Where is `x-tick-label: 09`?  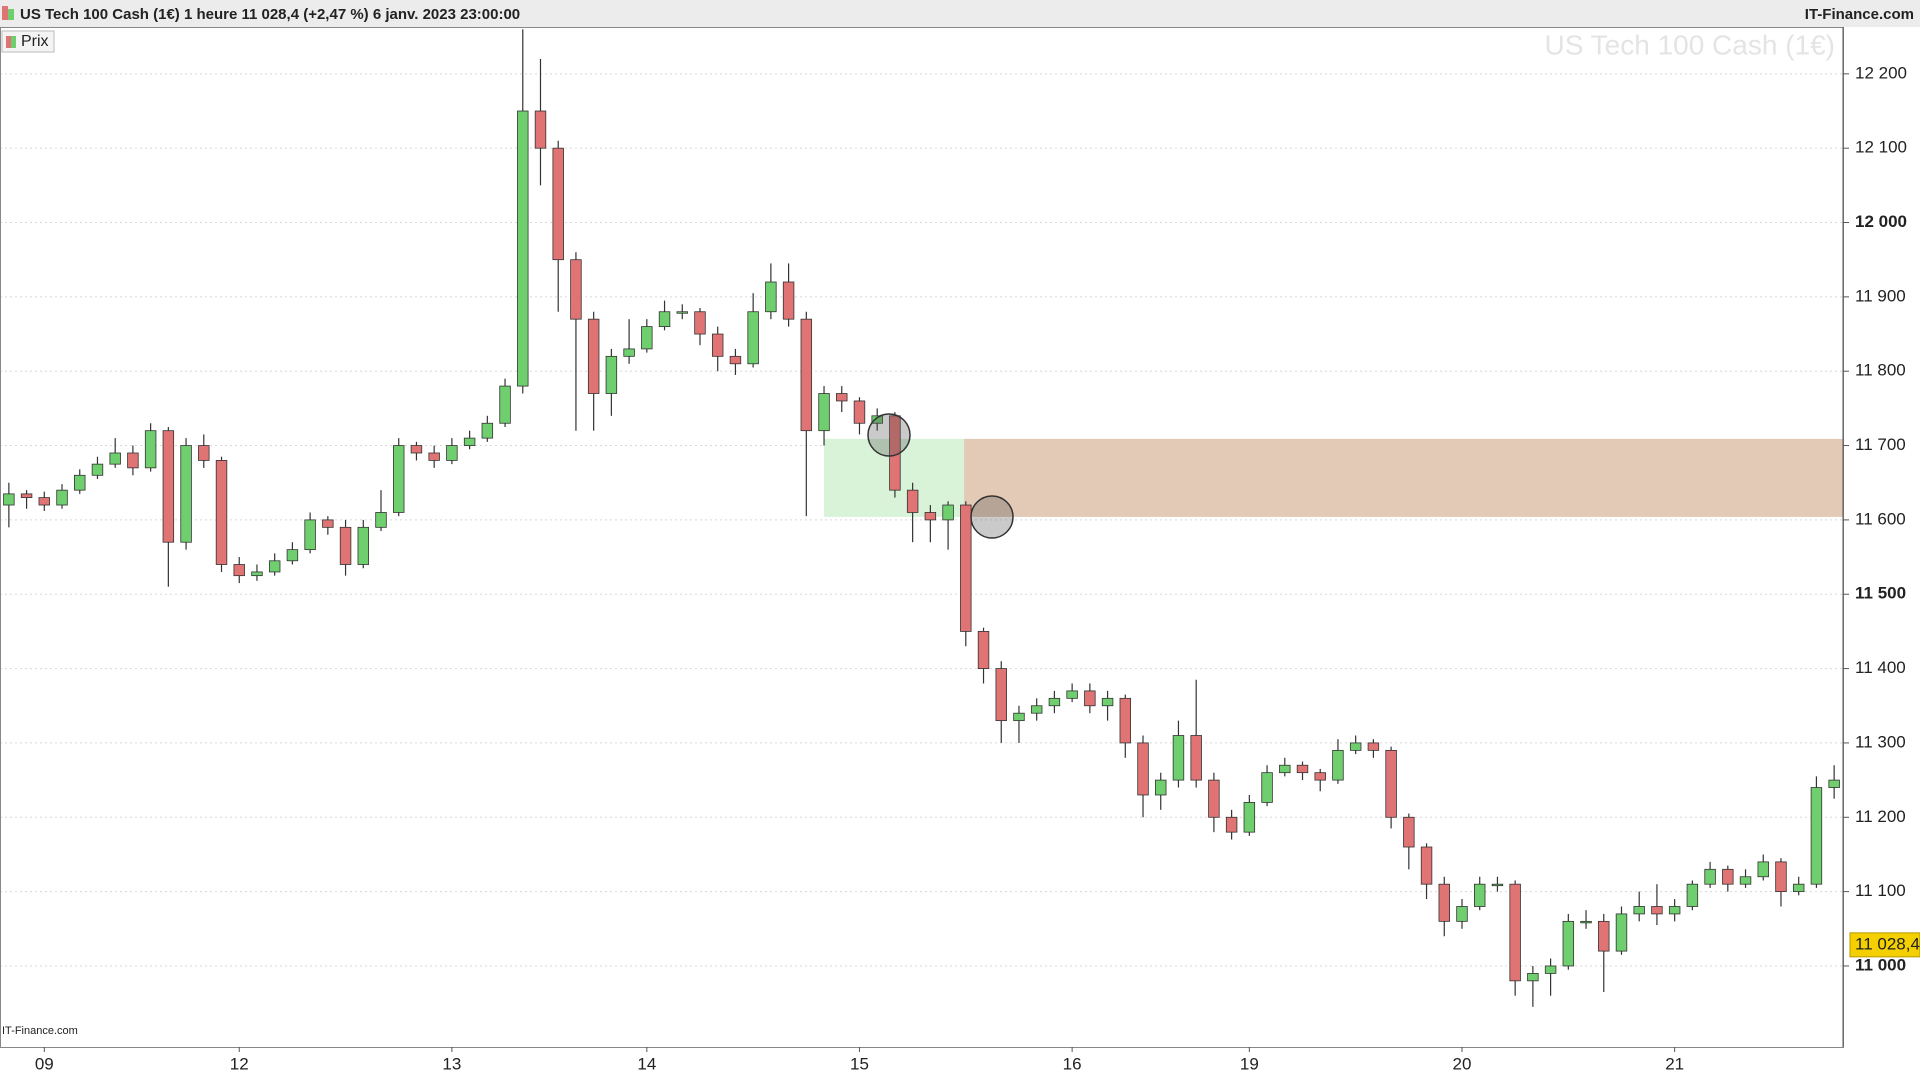 x-tick-label: 09 is located at coordinates (44, 1063).